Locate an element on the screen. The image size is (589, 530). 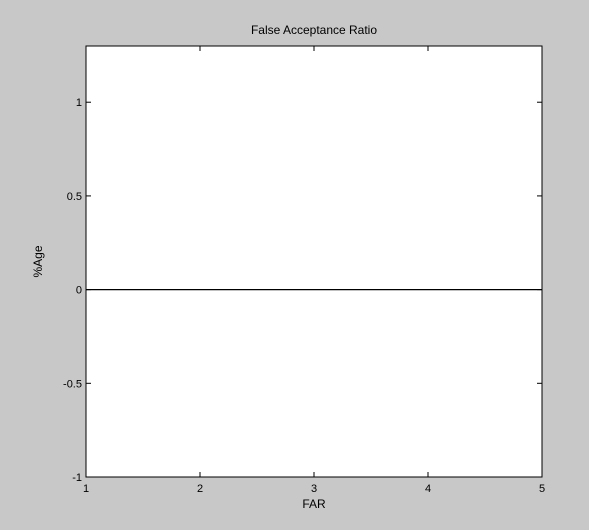
y-tick-label: -1 is located at coordinates (77, 478).